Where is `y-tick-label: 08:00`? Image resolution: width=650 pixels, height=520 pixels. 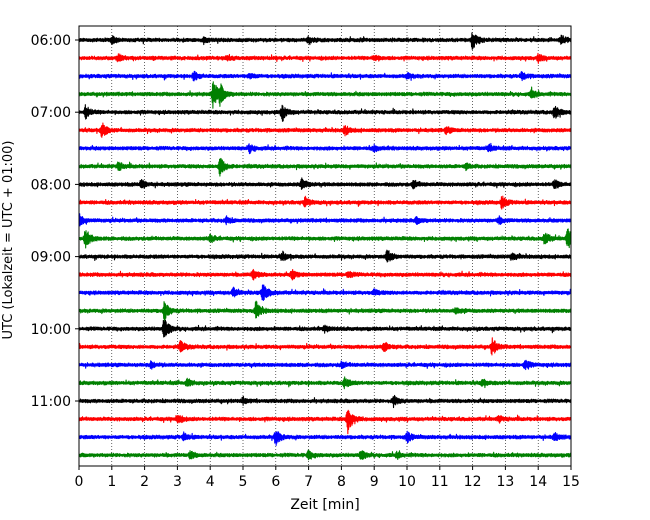
y-tick-label: 08:00 is located at coordinates (51, 185).